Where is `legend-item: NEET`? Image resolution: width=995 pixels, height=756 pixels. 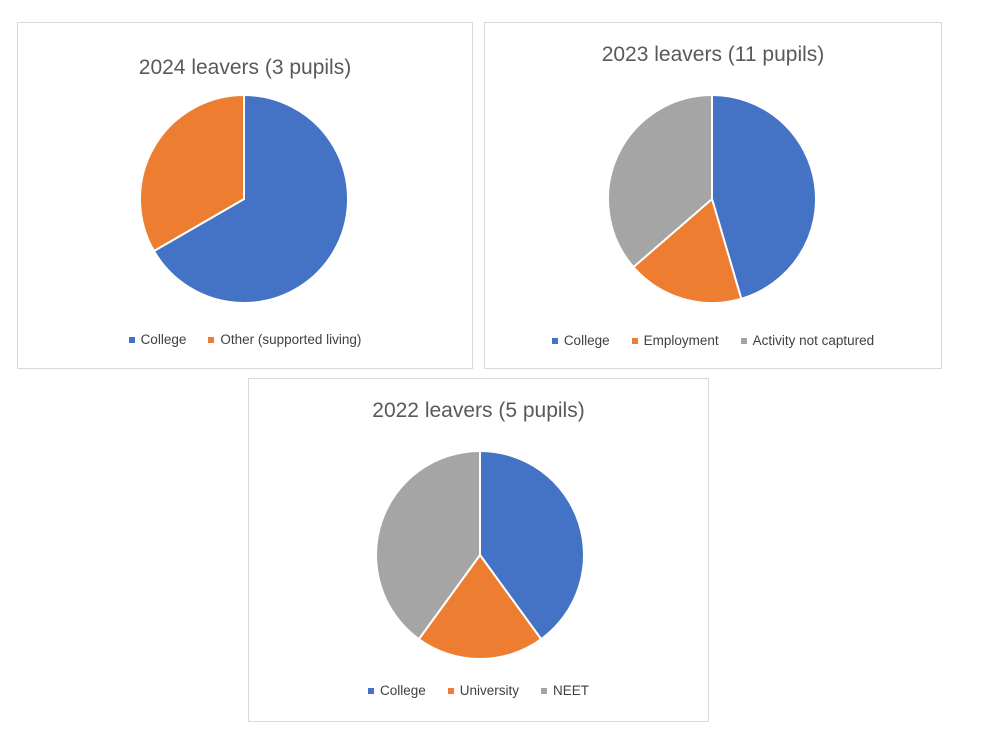
legend-item: NEET is located at coordinates (565, 690).